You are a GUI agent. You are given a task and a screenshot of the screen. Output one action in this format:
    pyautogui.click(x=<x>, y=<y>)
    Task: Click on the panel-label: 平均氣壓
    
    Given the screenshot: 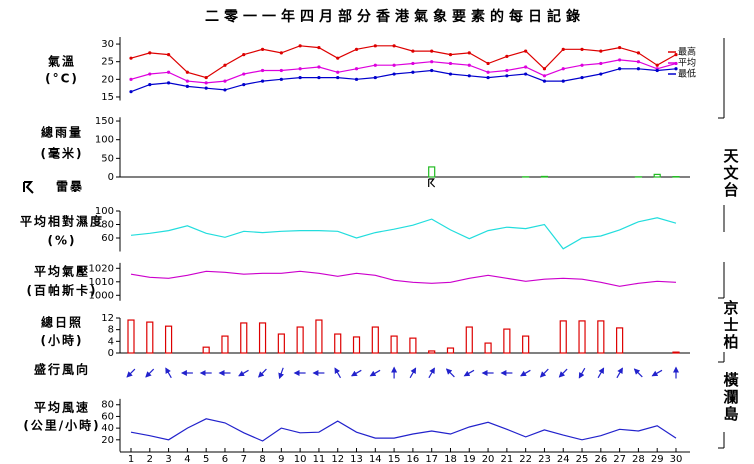 What is the action you would take?
    pyautogui.click(x=62, y=271)
    